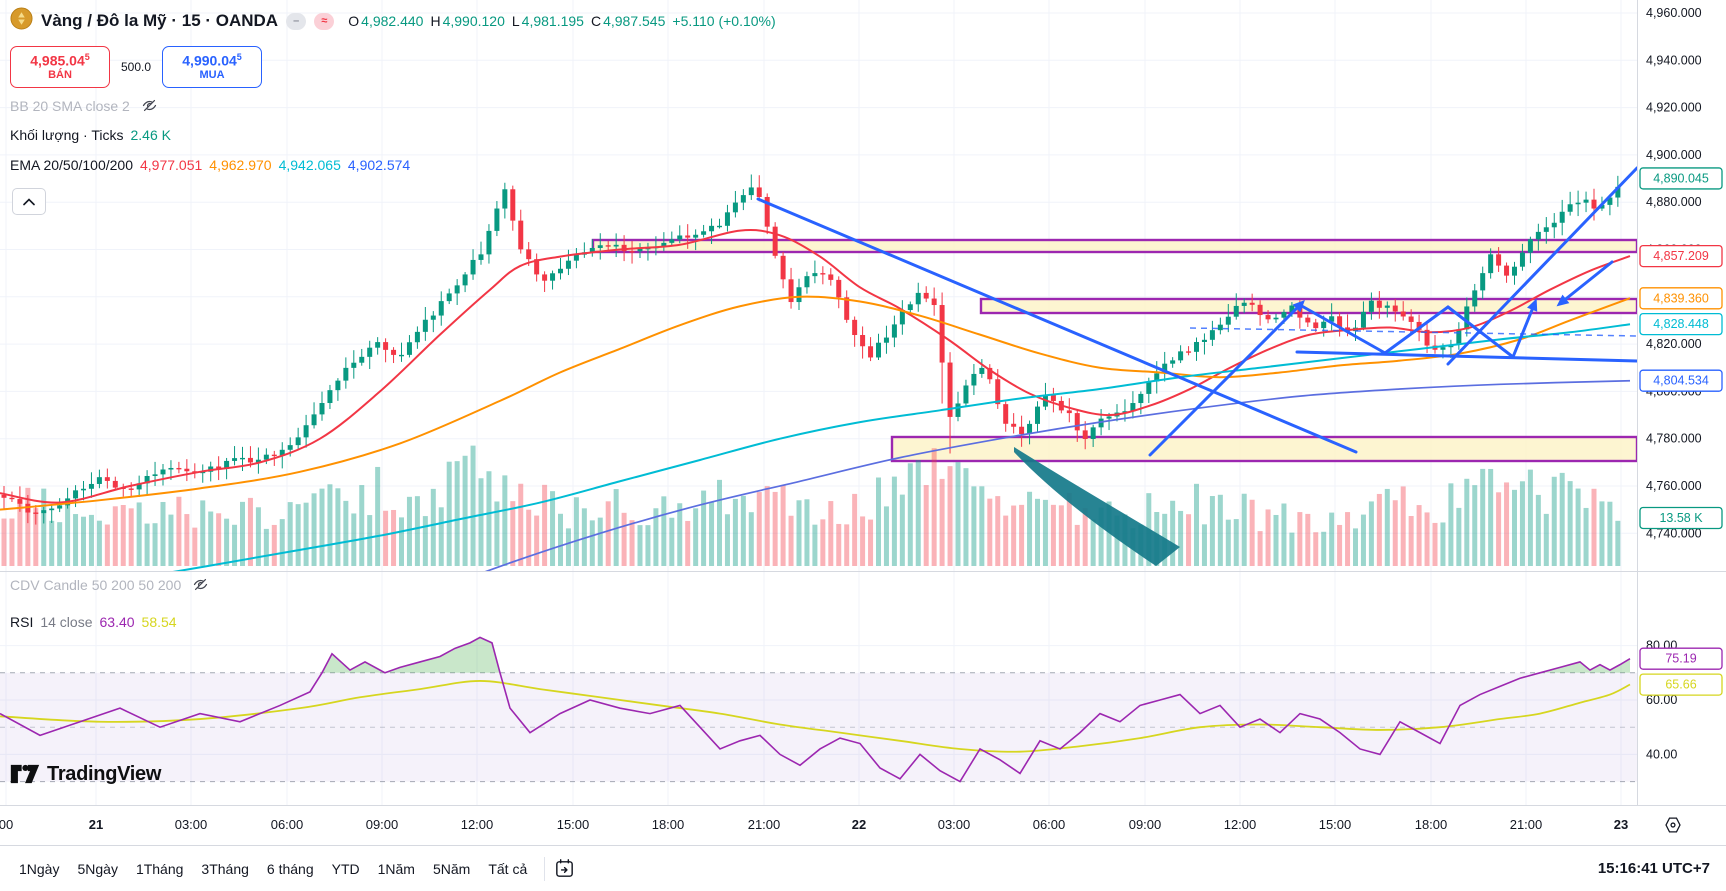  I want to click on range-button-2: 5Ngày, so click(97, 869).